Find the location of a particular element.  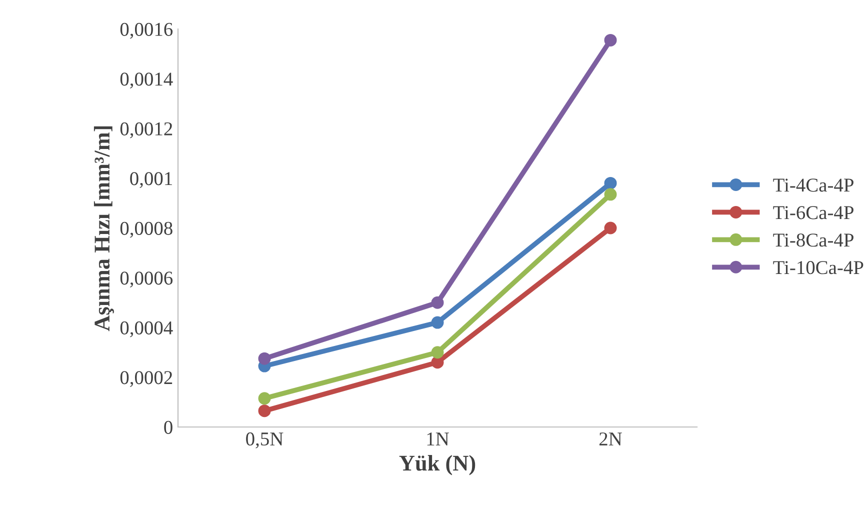

y-tick-label: 0,0008 is located at coordinates (146, 230).